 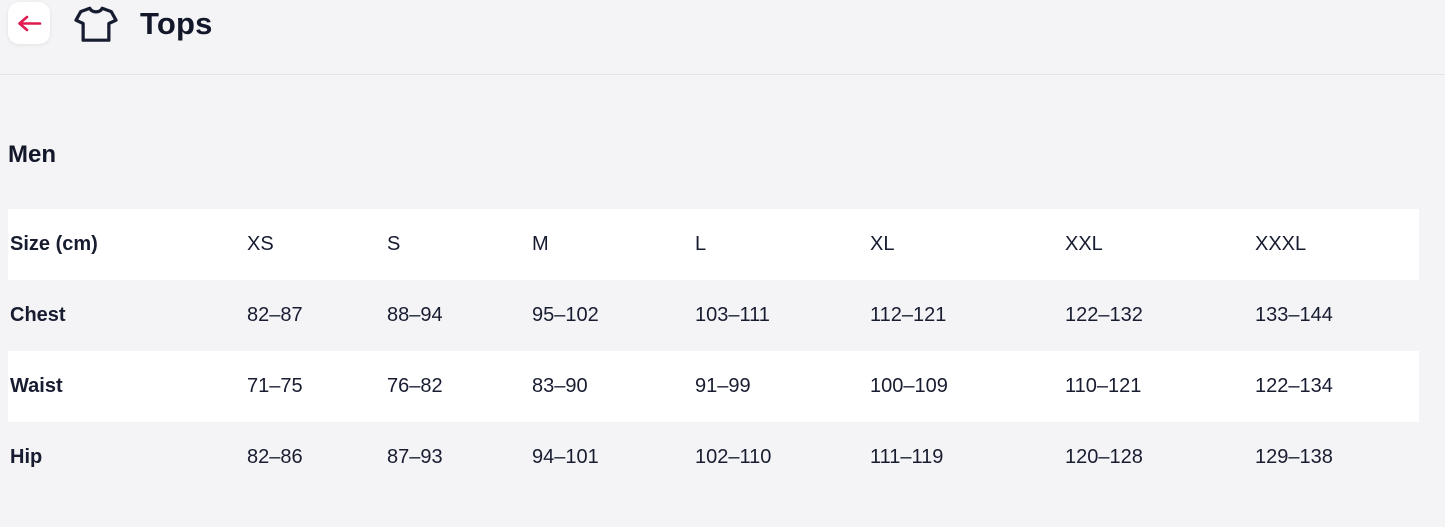 What do you see at coordinates (260, 244) in the screenshot?
I see `column-header: XS` at bounding box center [260, 244].